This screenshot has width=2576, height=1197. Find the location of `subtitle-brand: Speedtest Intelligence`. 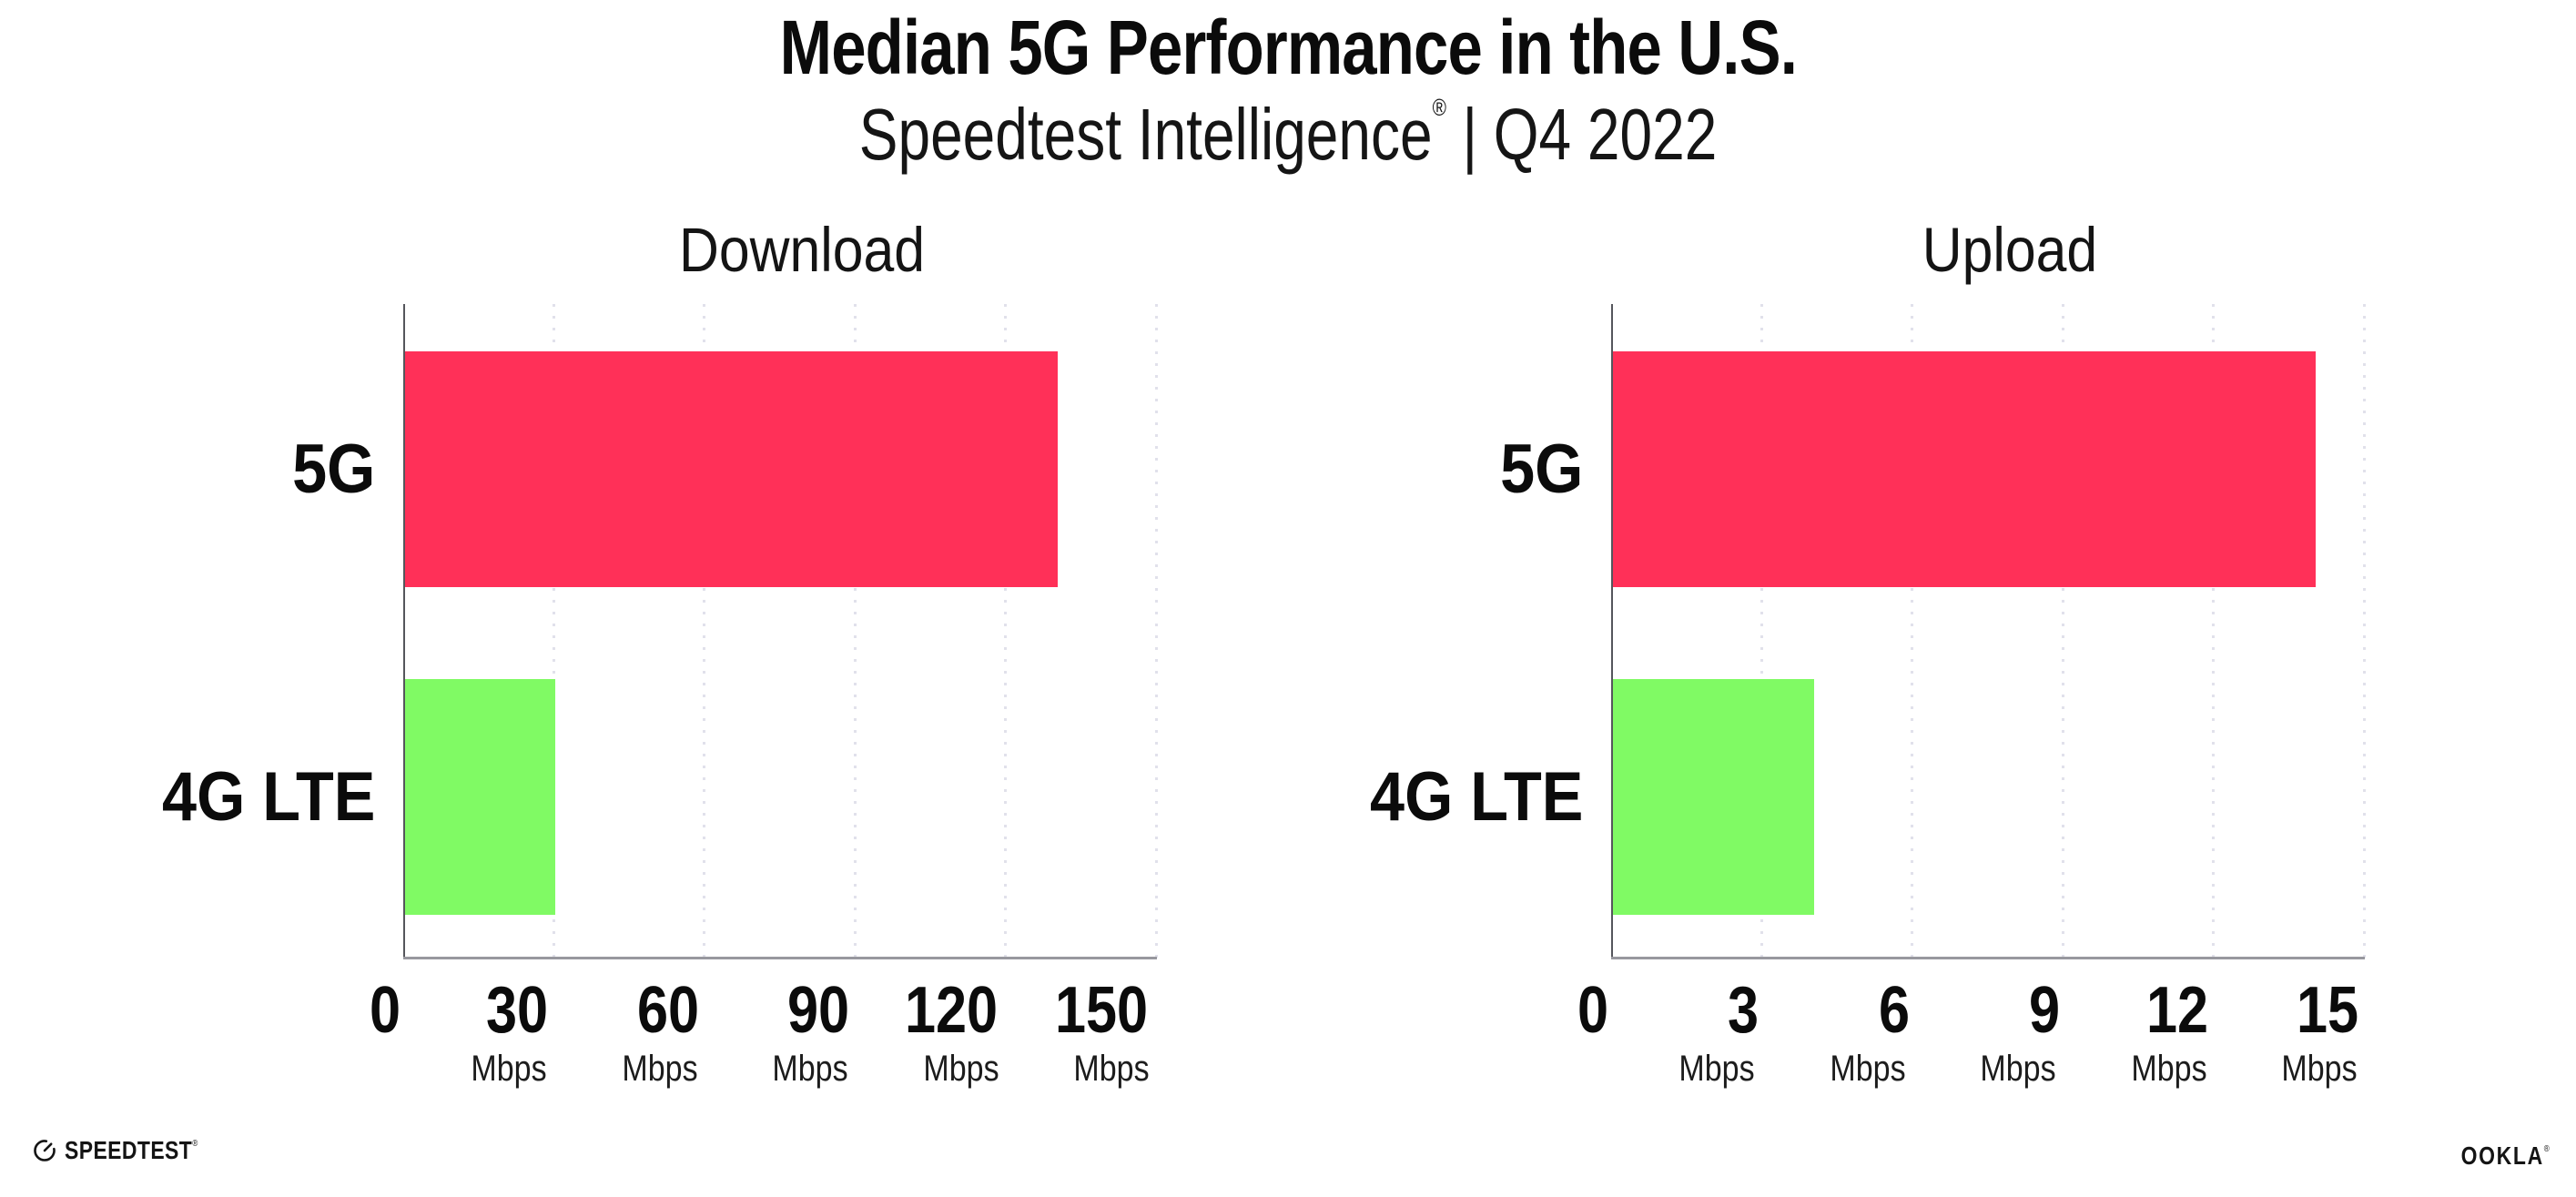

subtitle-brand: Speedtest Intelligence is located at coordinates (1145, 134).